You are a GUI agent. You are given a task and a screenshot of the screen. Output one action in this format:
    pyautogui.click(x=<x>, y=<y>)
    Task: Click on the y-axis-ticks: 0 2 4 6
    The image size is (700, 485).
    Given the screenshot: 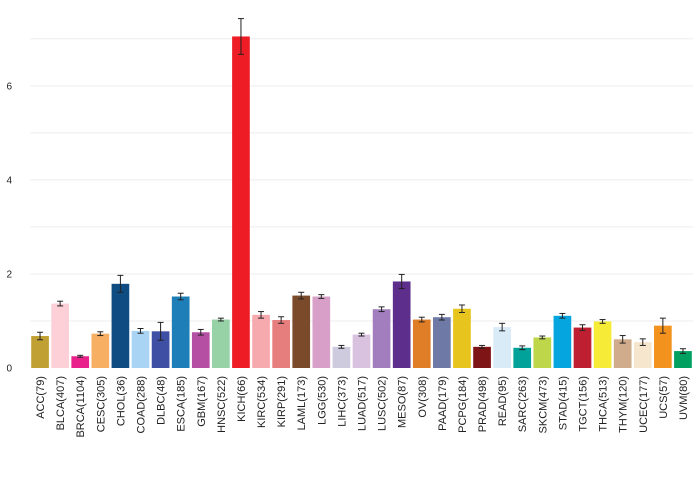 What is the action you would take?
    pyautogui.click(x=9, y=227)
    